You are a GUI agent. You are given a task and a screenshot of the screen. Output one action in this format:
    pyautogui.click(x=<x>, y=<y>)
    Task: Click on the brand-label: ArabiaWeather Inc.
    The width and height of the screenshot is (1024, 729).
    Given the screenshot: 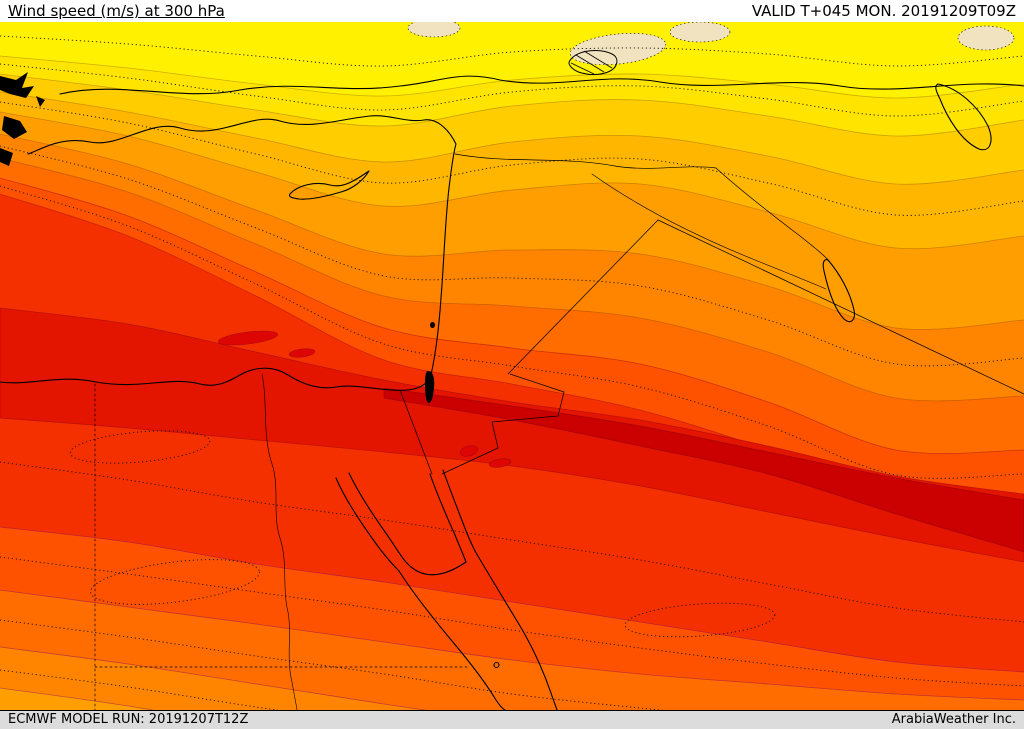 What is the action you would take?
    pyautogui.click(x=953, y=719)
    